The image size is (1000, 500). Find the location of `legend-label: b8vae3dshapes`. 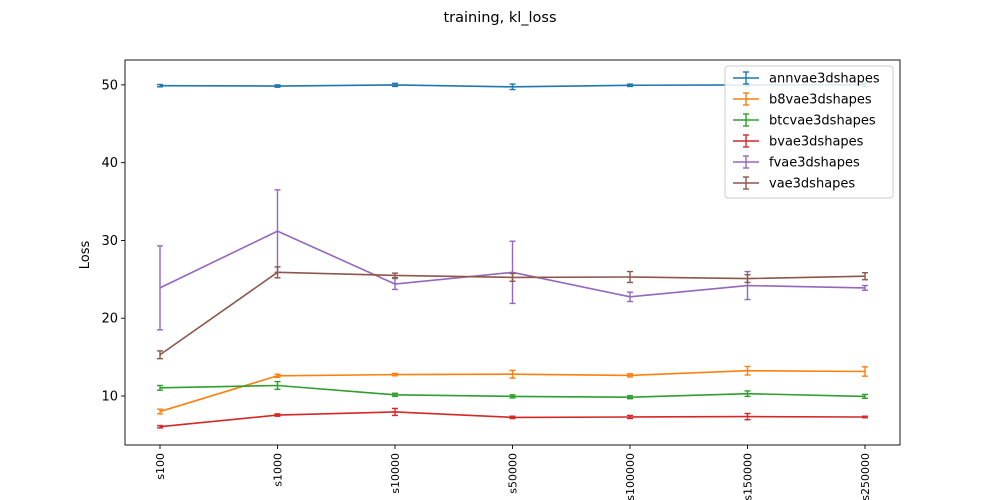

legend-label: b8vae3dshapes is located at coordinates (820, 100).